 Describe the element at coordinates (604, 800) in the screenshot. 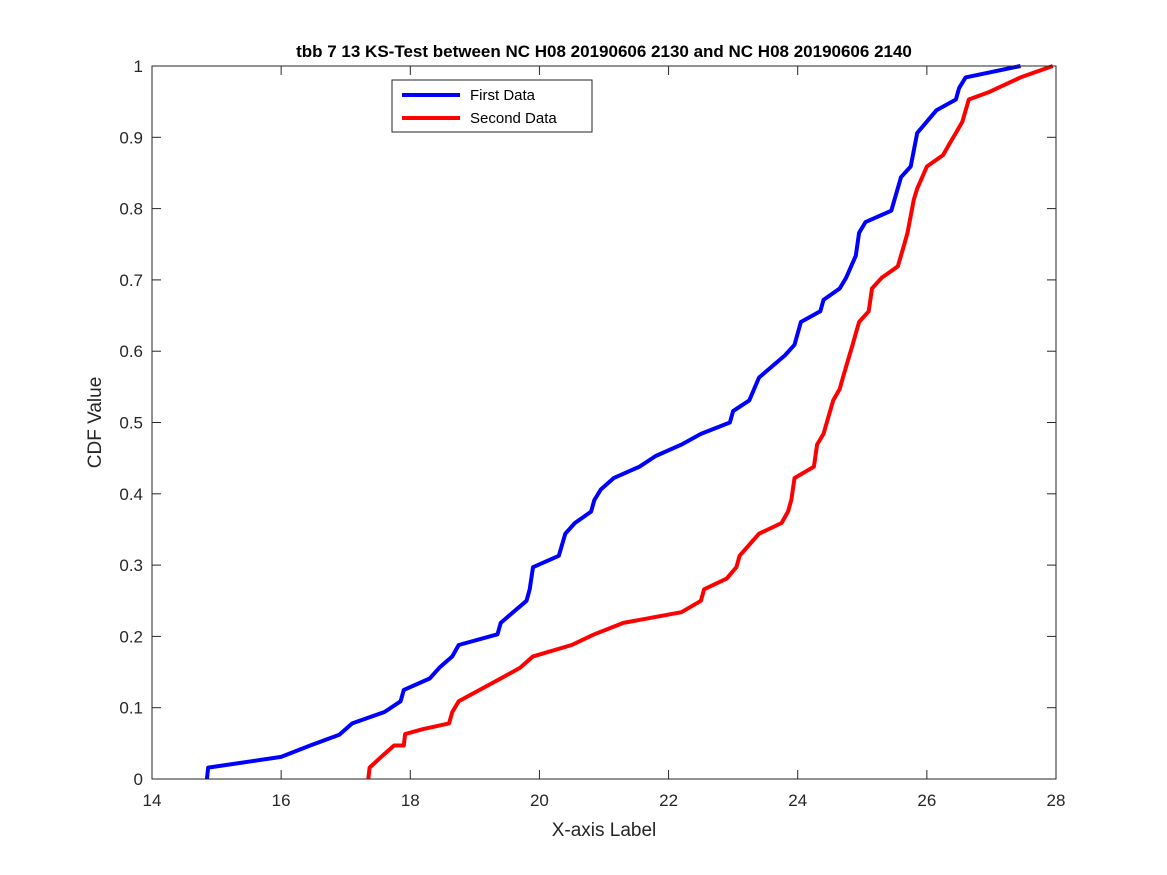

I see `x-tick-labels: 14 16 18 20 22 24 26 28` at that location.